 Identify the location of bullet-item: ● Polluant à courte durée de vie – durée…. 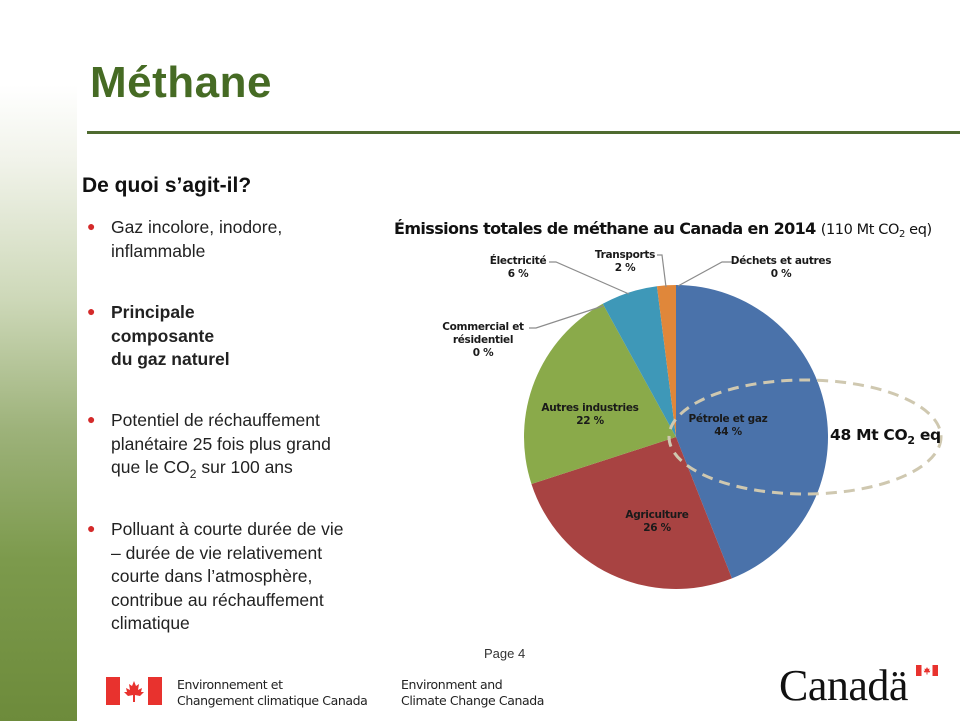
(214, 577).